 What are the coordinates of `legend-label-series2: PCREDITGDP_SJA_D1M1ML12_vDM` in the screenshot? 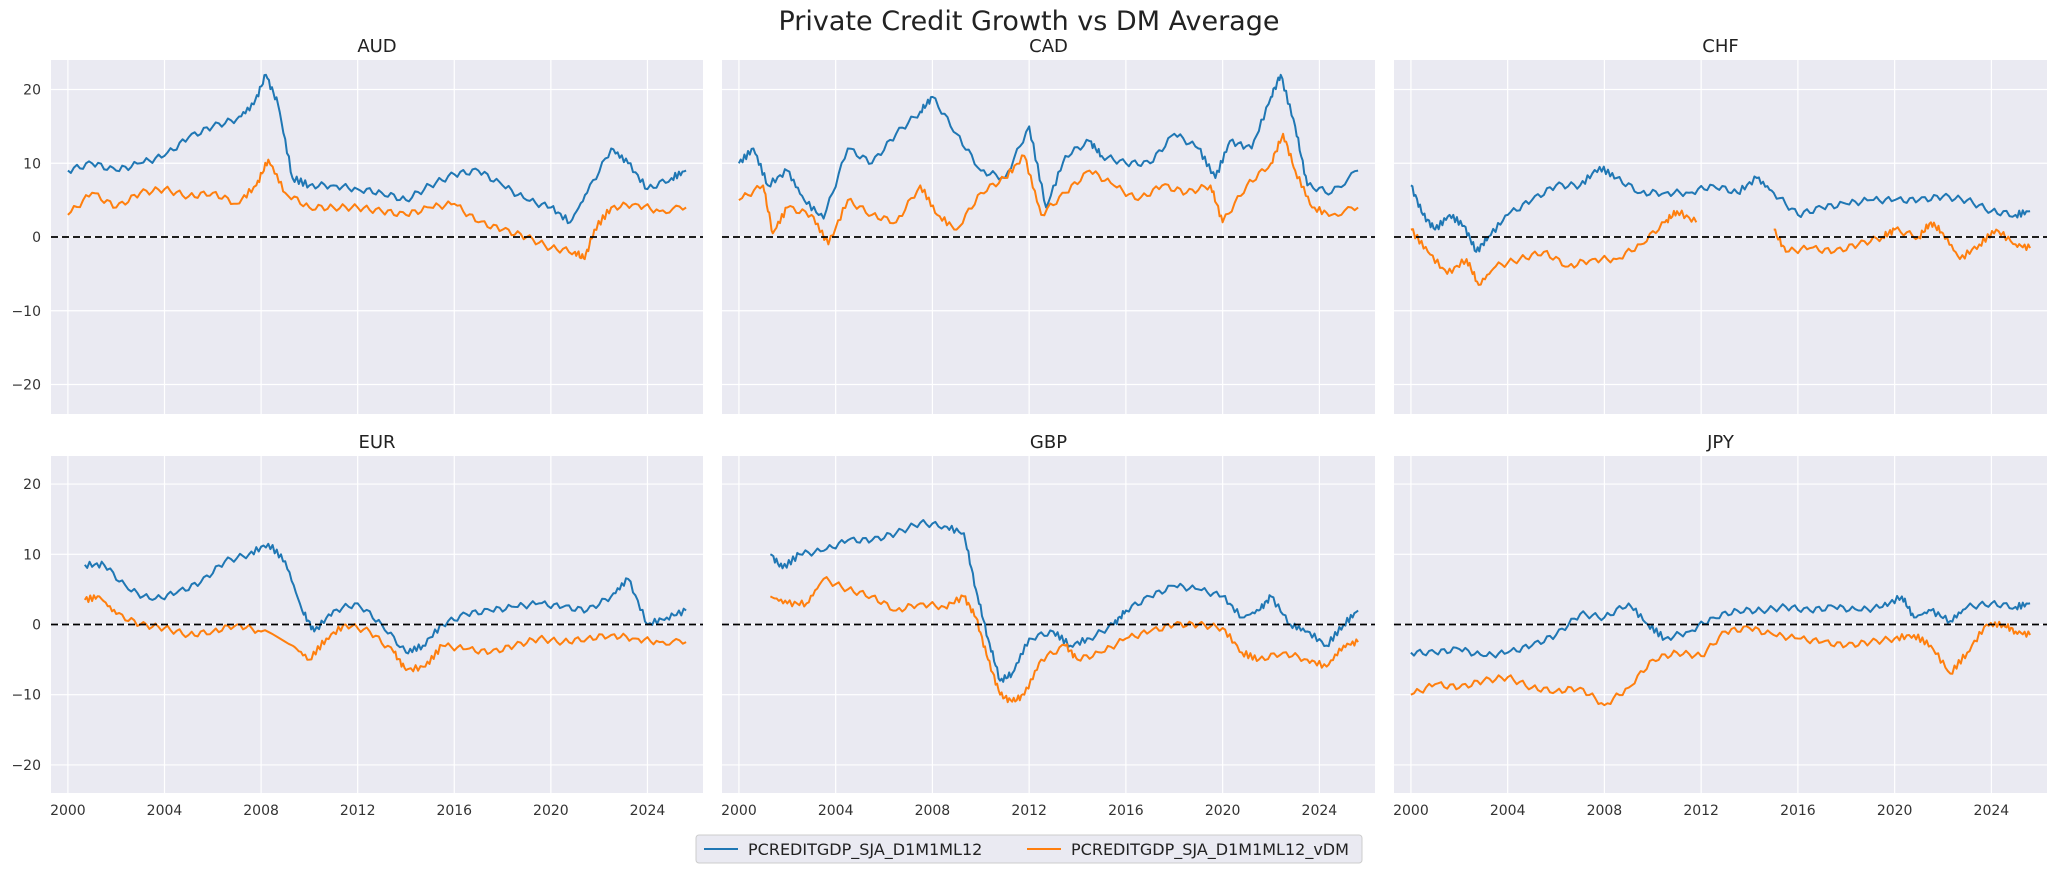 It's located at (1210, 850).